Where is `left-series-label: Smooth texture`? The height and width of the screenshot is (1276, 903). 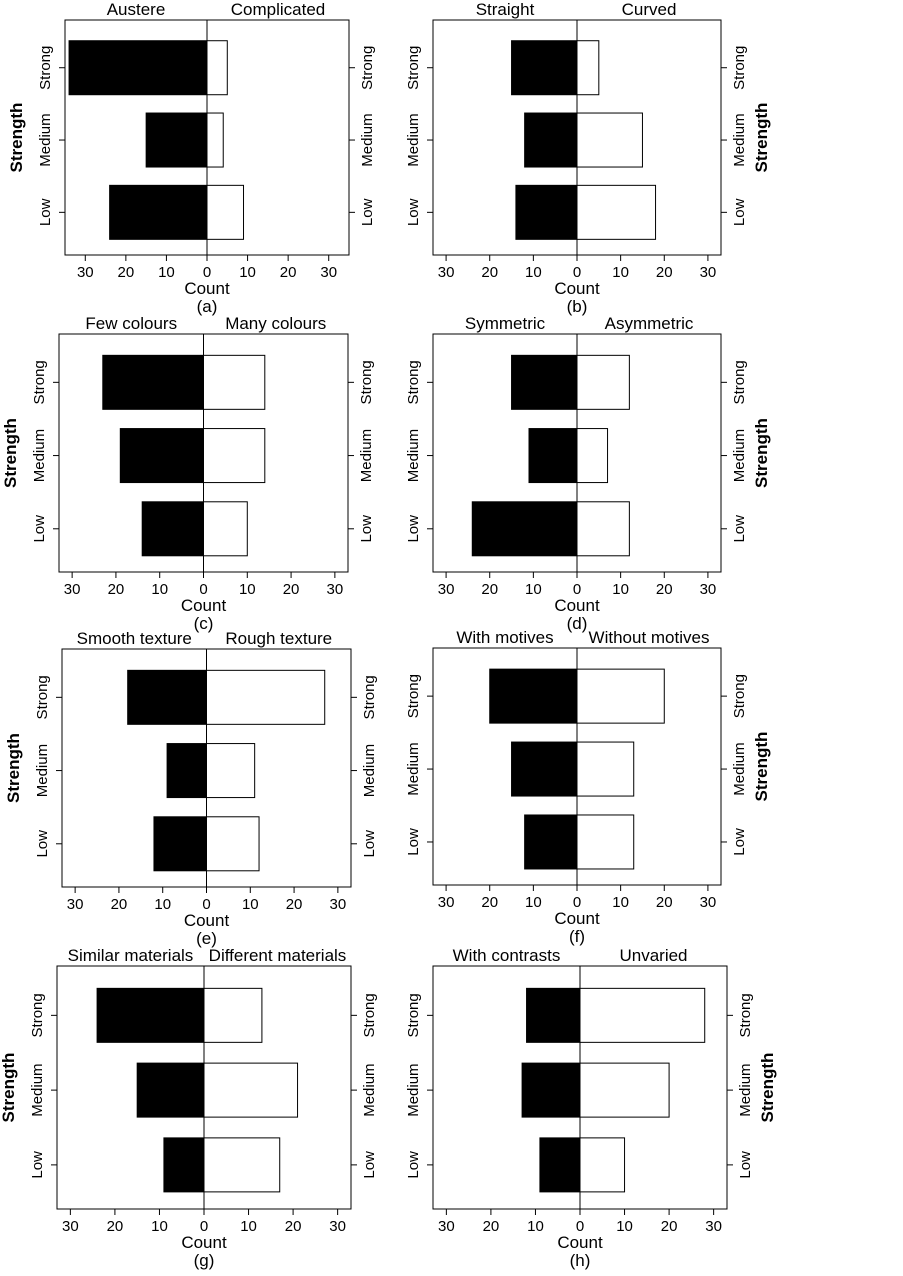 left-series-label: Smooth texture is located at coordinates (134, 638).